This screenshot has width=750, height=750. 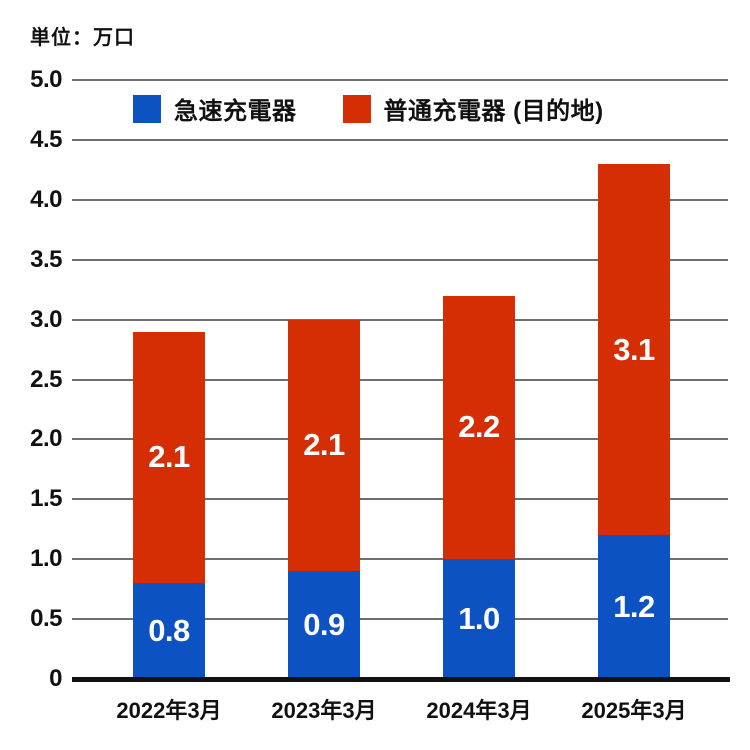 I want to click on y-axis-tick-label: 2.0, so click(x=46, y=439).